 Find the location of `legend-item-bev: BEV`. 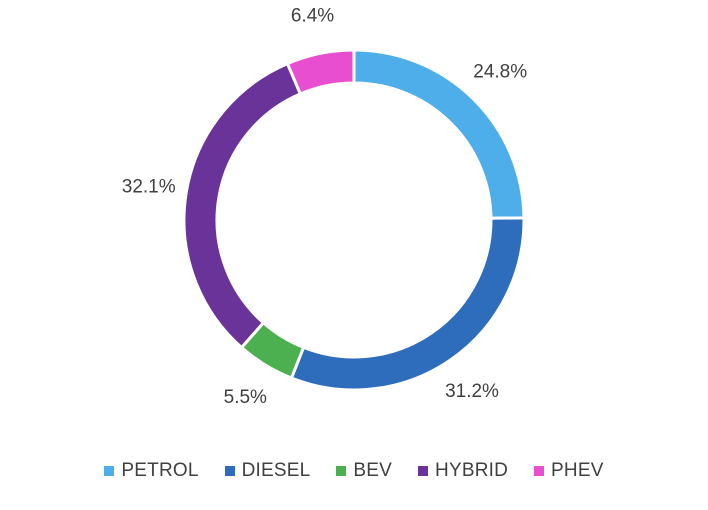

legend-item-bev: BEV is located at coordinates (364, 471).